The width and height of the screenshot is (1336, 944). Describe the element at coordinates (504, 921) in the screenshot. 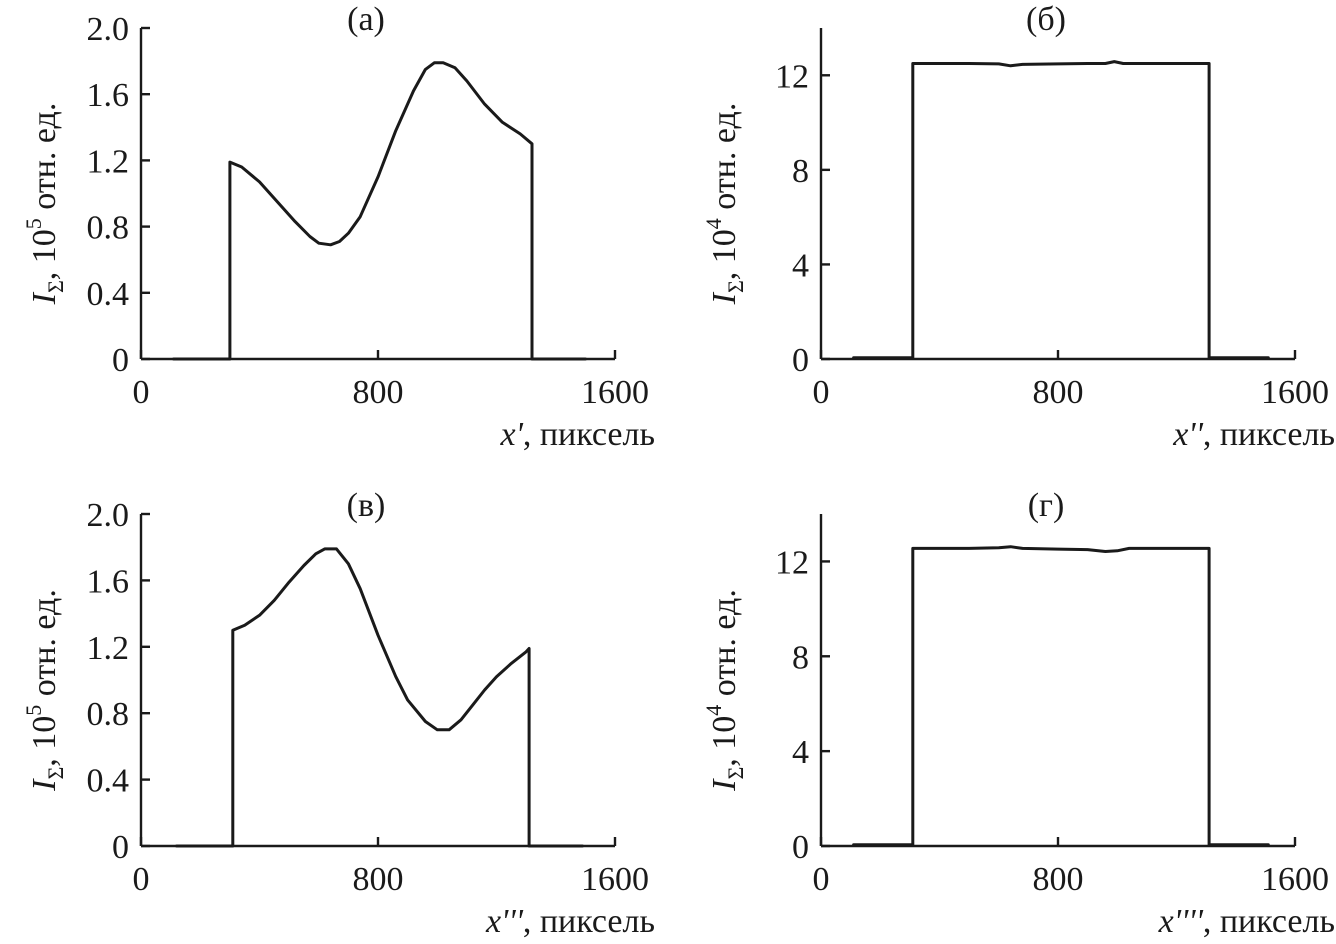

I see `x-axis-label-var: x'''` at that location.